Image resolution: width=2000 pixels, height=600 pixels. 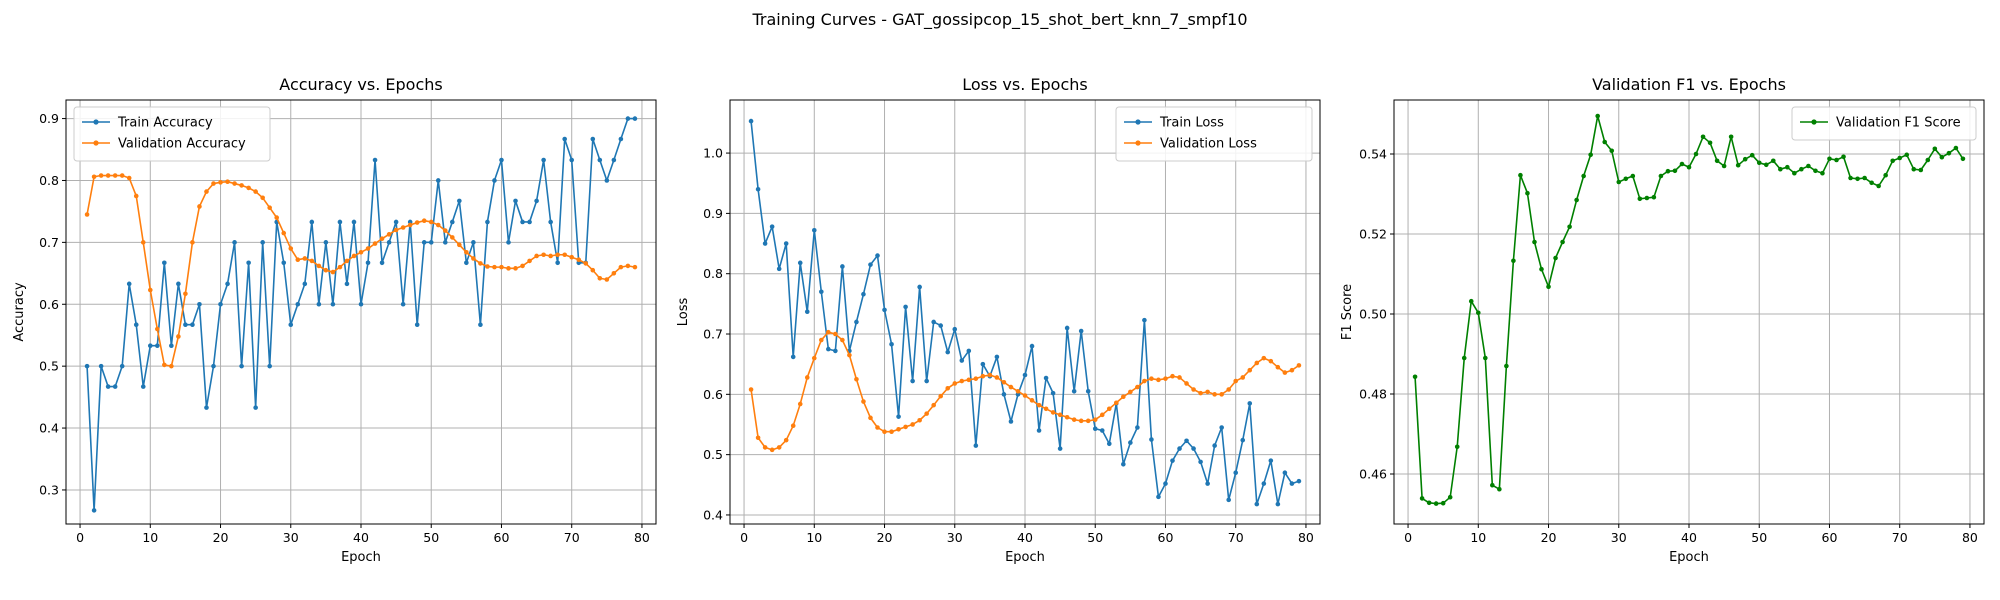 I want to click on x-axis-label: Epoch, so click(x=361, y=557).